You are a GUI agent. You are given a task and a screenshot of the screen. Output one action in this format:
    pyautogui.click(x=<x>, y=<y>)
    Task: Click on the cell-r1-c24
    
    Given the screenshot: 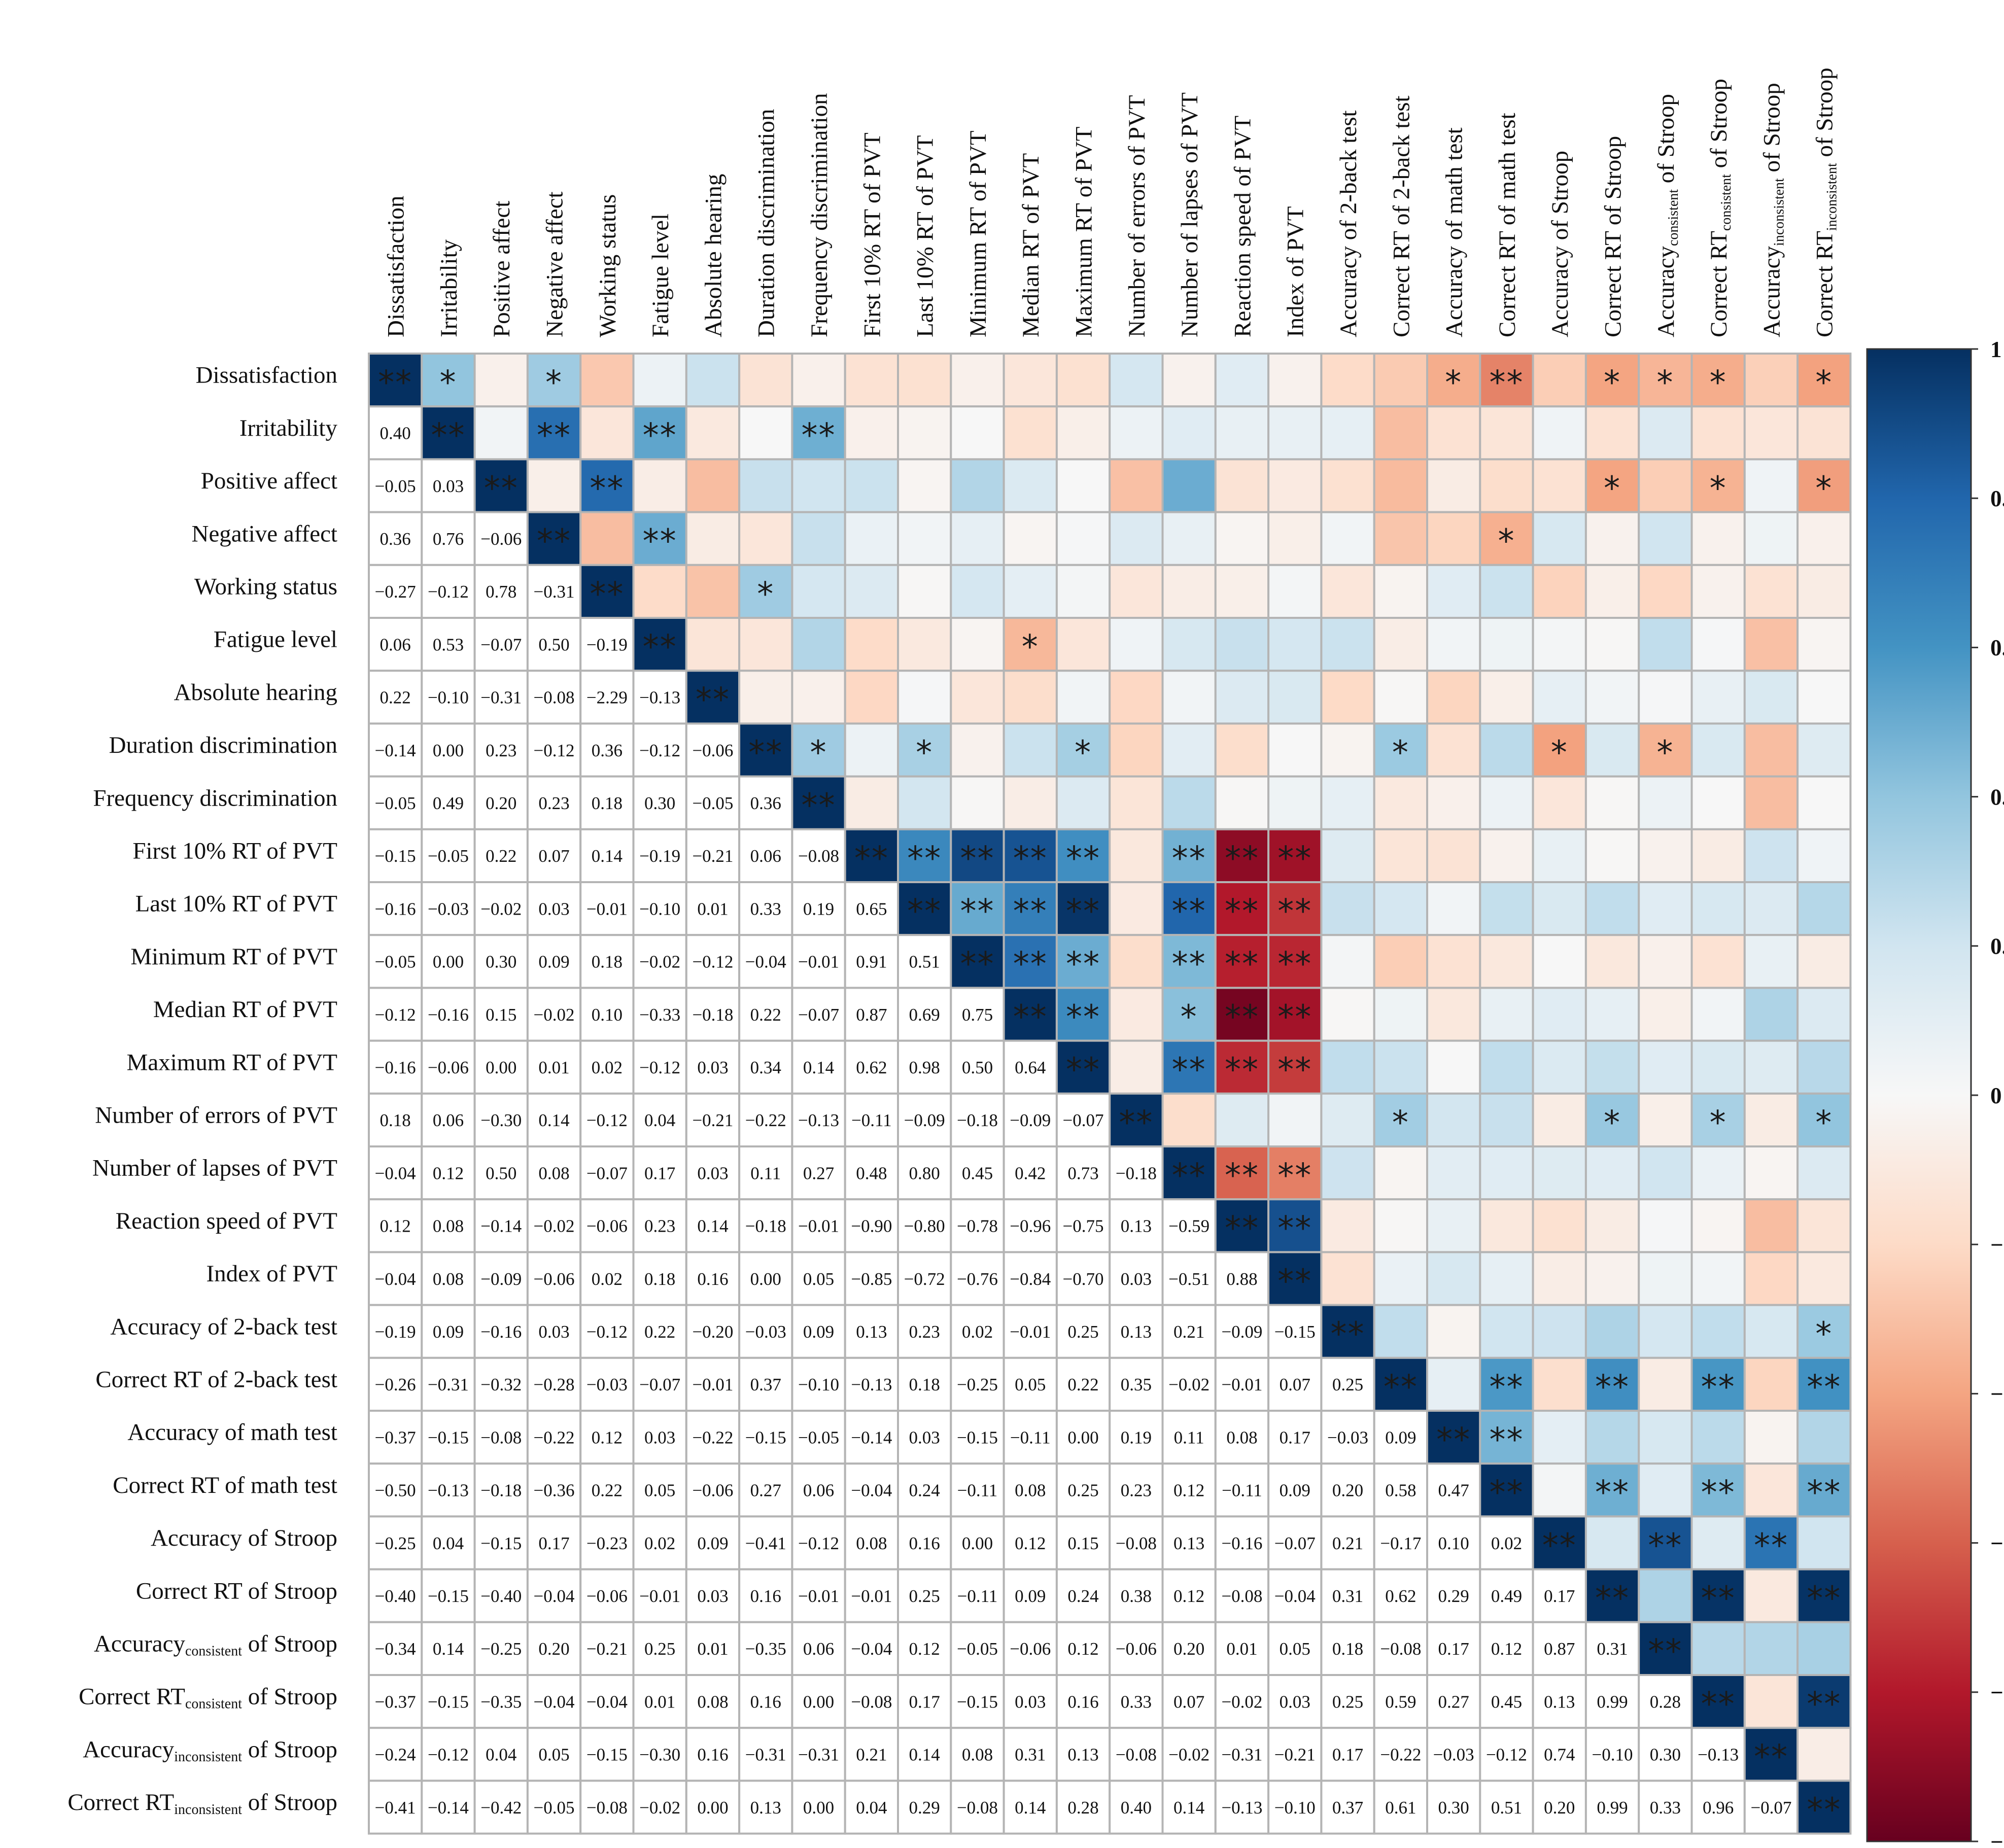 What is the action you would take?
    pyautogui.click(x=1665, y=433)
    